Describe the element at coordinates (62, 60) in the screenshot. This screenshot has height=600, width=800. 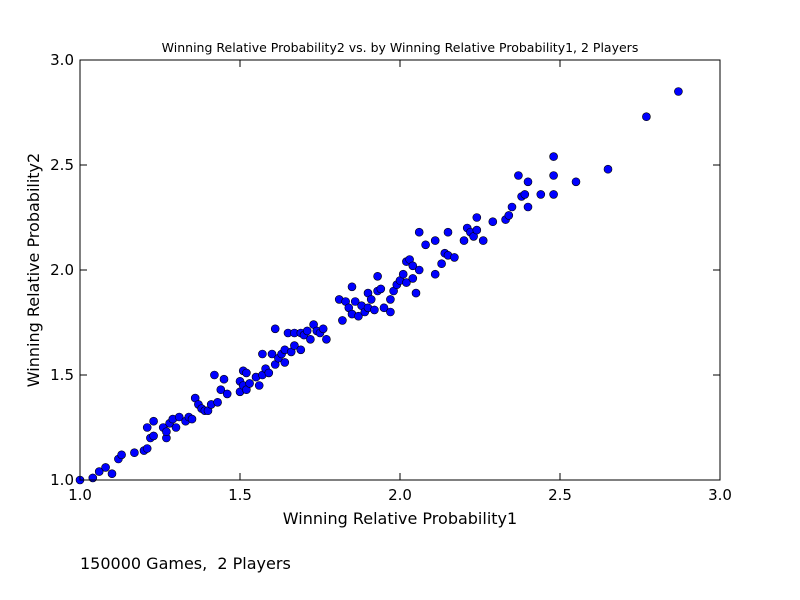
I see `y-tick-label: 3.0` at that location.